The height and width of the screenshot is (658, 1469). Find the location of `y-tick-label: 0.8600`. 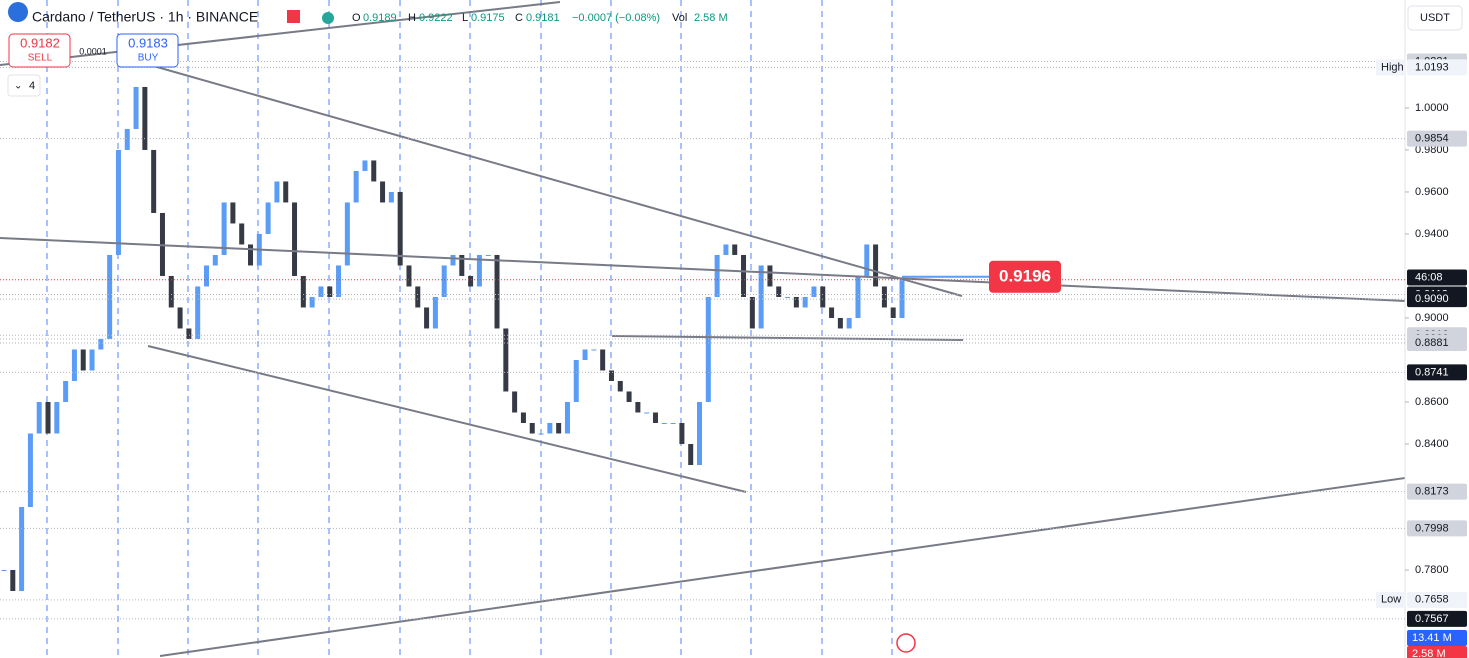

y-tick-label: 0.8600 is located at coordinates (1432, 402).